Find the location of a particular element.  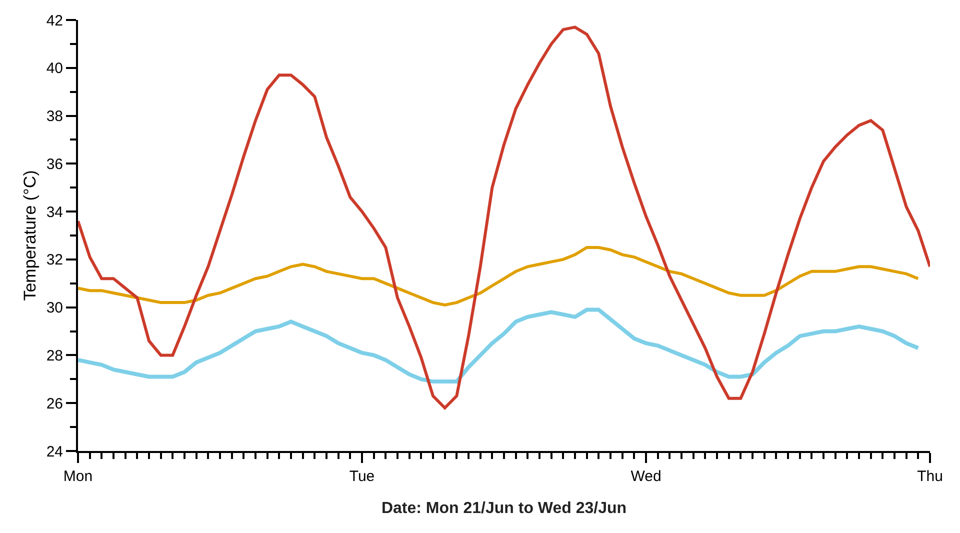

y-tick-label: 40 is located at coordinates (54, 69).